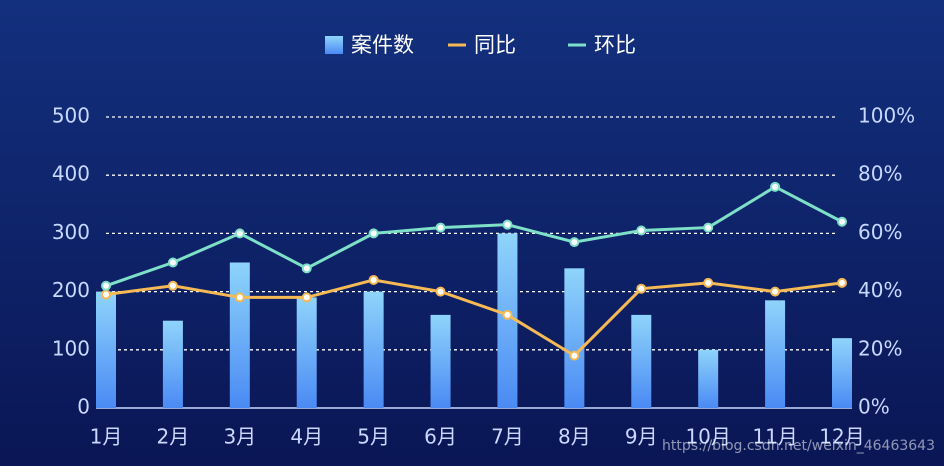 The height and width of the screenshot is (466, 944). What do you see at coordinates (507, 437) in the screenshot?
I see `x-tick-label: 7月` at bounding box center [507, 437].